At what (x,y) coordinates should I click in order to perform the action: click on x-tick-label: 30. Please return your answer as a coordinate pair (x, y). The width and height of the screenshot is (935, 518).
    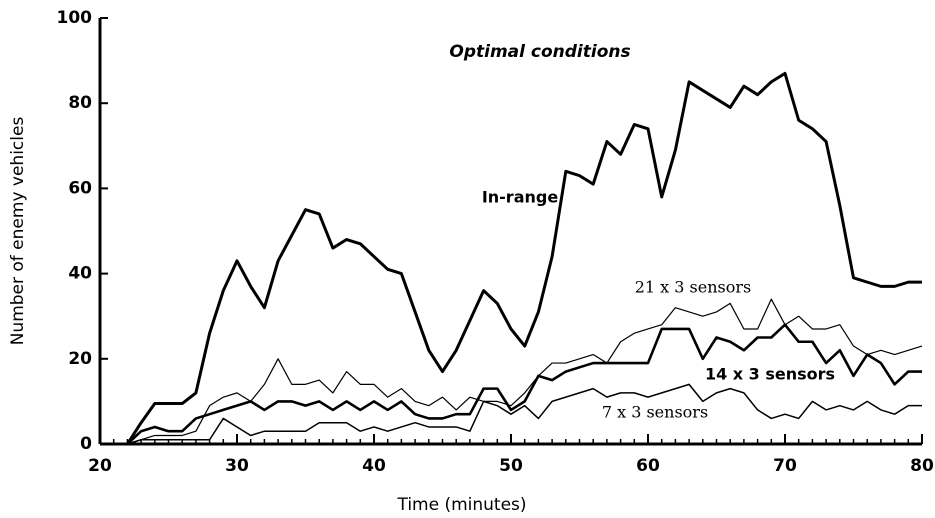
    Looking at the image, I should click on (237, 466).